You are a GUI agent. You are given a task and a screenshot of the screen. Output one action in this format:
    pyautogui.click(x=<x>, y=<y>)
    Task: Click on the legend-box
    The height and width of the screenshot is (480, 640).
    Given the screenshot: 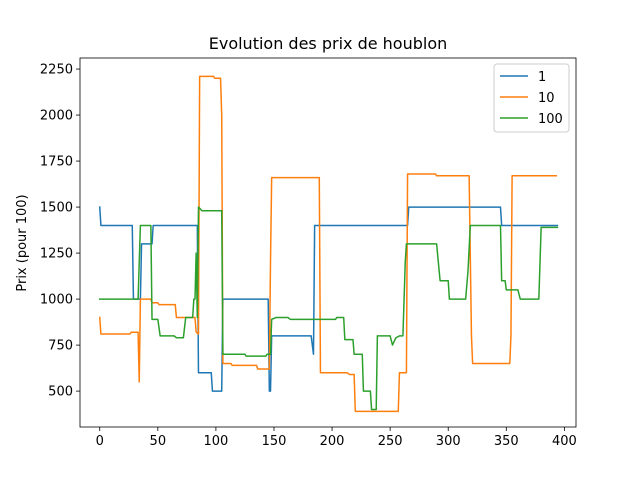 What is the action you would take?
    pyautogui.click(x=531, y=98)
    